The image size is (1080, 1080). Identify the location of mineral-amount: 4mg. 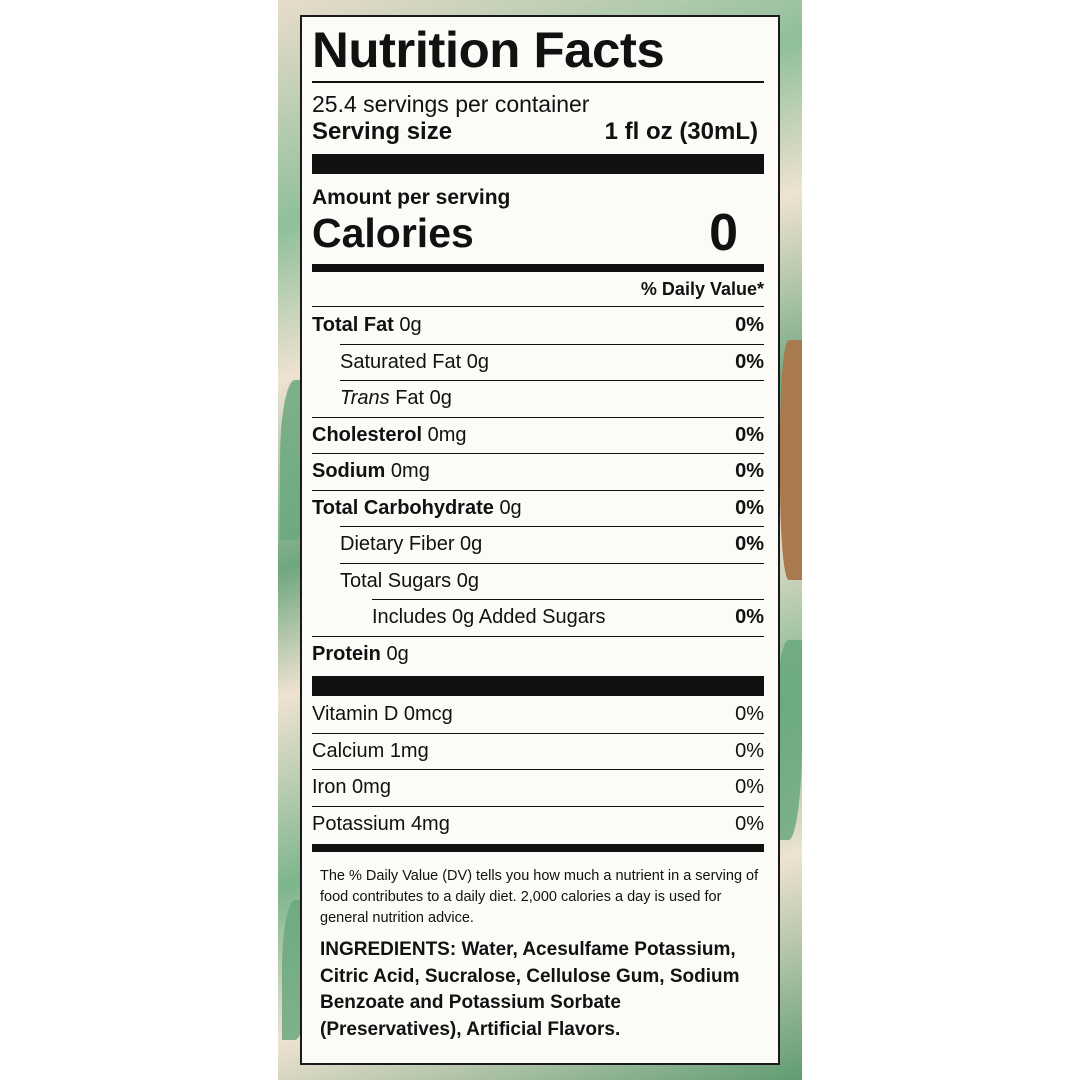
(430, 823).